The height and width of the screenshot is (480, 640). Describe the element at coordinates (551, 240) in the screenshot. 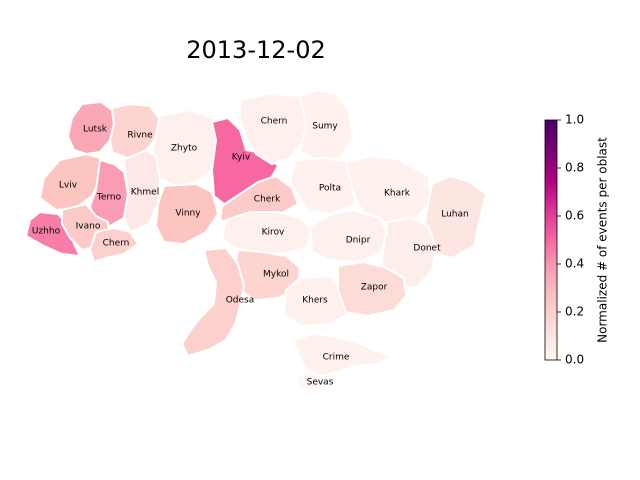

I see `colorbar-gradient` at that location.